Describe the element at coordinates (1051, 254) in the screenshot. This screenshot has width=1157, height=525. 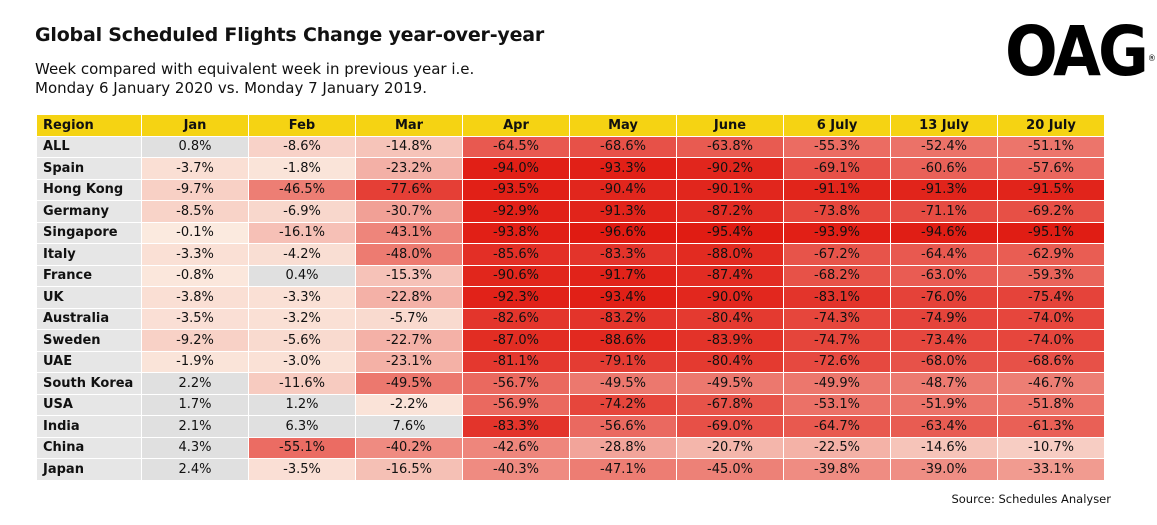
I see `heat-cell: -62.9%` at that location.